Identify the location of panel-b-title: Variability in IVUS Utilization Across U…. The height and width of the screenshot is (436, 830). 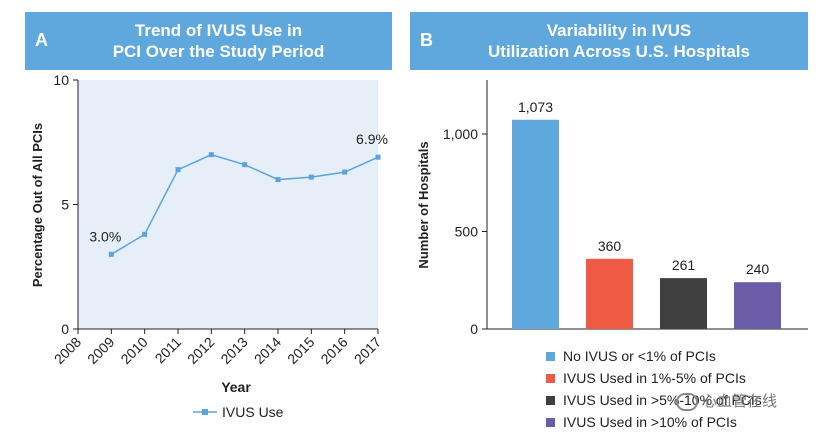
(619, 41).